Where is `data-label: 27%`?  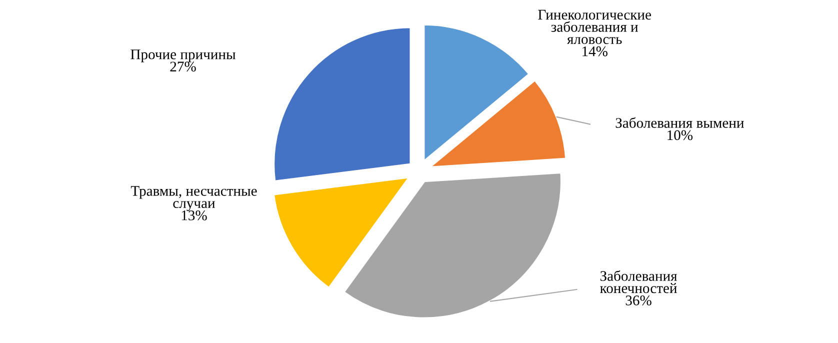
data-label: 27% is located at coordinates (183, 67).